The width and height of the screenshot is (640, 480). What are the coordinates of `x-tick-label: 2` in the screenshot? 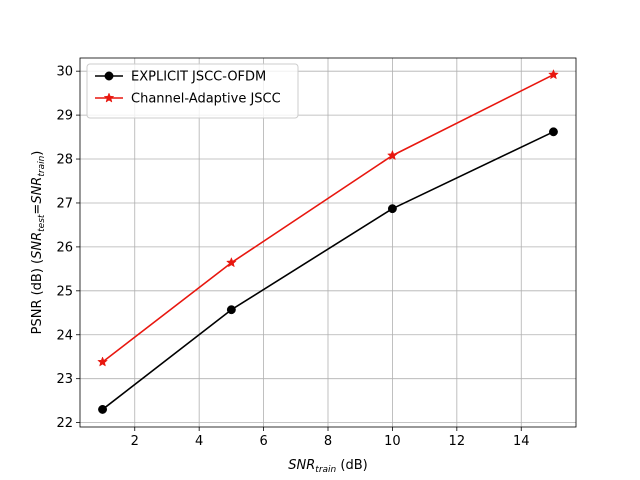 It's located at (135, 441).